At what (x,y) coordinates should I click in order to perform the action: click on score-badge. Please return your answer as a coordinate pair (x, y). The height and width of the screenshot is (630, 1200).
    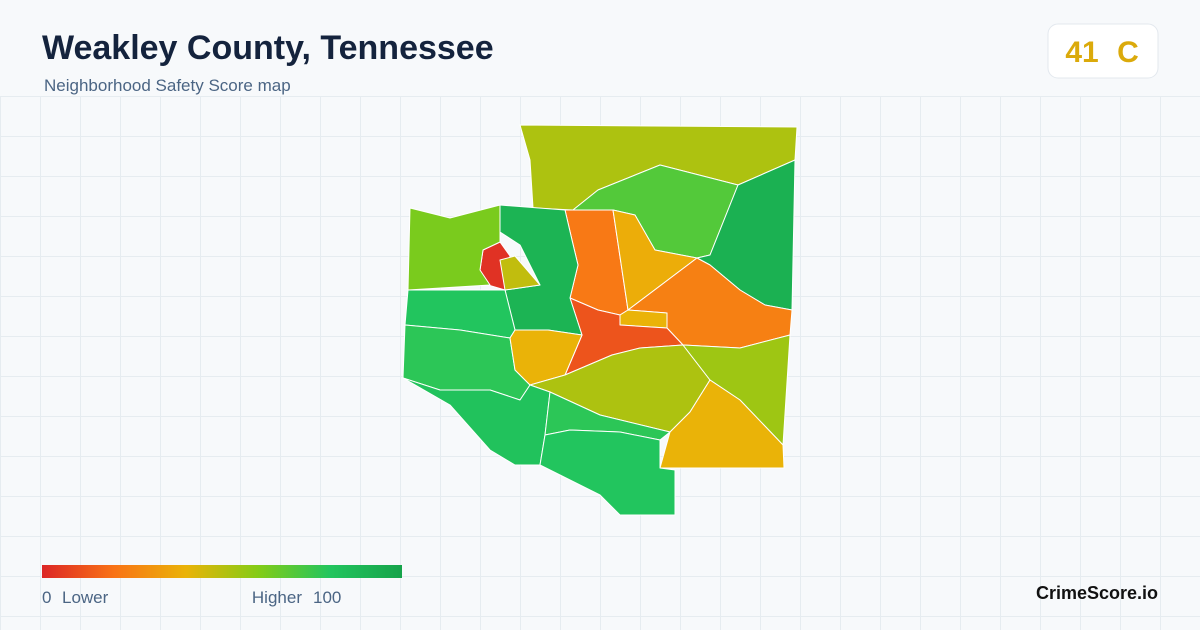
    Looking at the image, I should click on (1103, 51).